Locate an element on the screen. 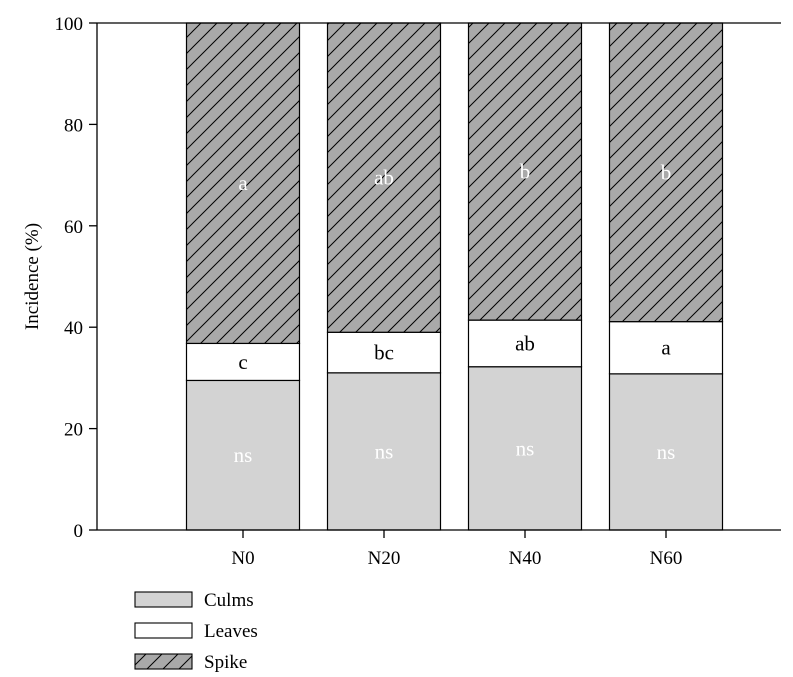 The height and width of the screenshot is (677, 793). y-tick-label: 60 is located at coordinates (73, 227).